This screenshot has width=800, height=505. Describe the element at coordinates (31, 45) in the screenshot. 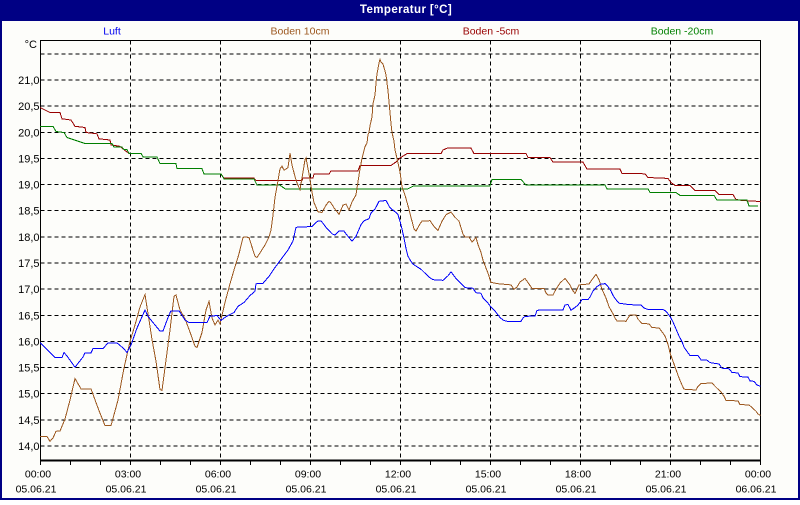

I see `svg-text: °C` at that location.